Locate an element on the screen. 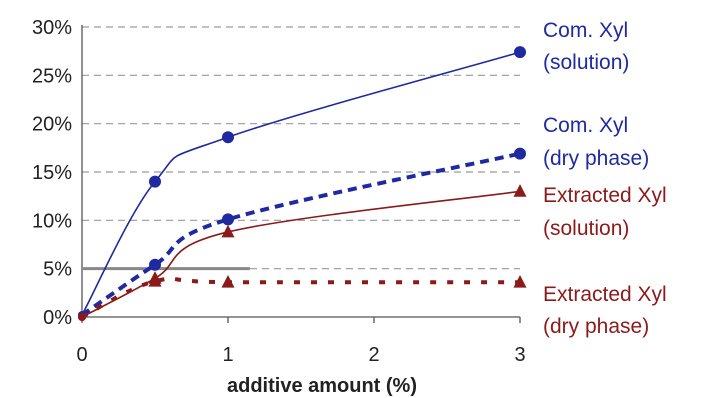  y-tick-label: 20% is located at coordinates (52, 125).